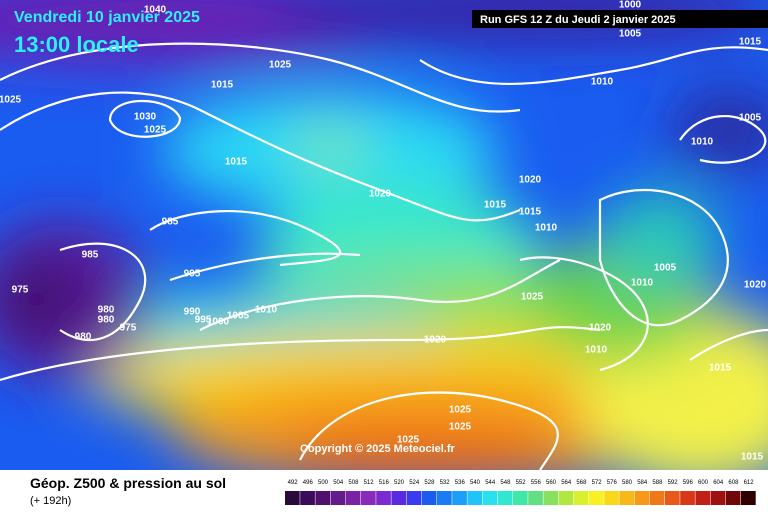 The image size is (768, 512). Describe the element at coordinates (733, 483) in the screenshot. I see `scale-label: 608` at that location.